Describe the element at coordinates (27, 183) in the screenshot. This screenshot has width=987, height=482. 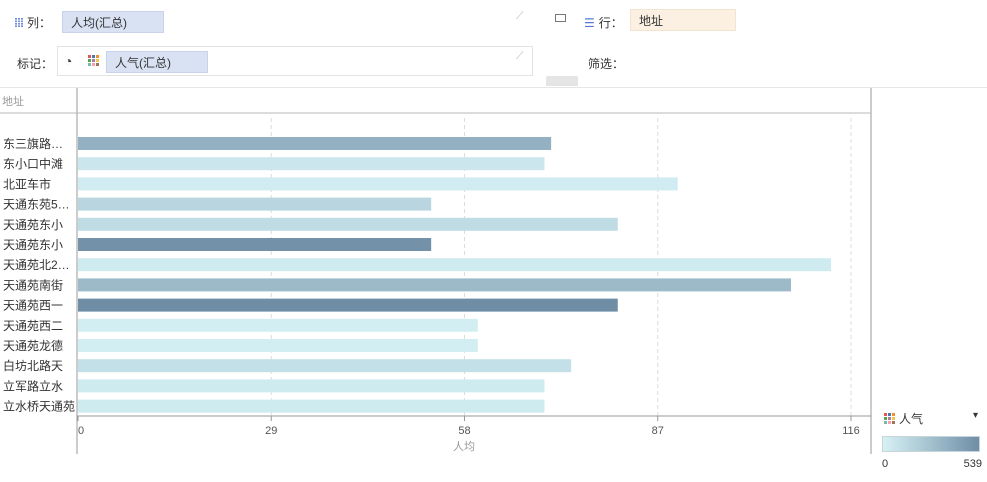
I see `category-label: 北亚车市` at that location.